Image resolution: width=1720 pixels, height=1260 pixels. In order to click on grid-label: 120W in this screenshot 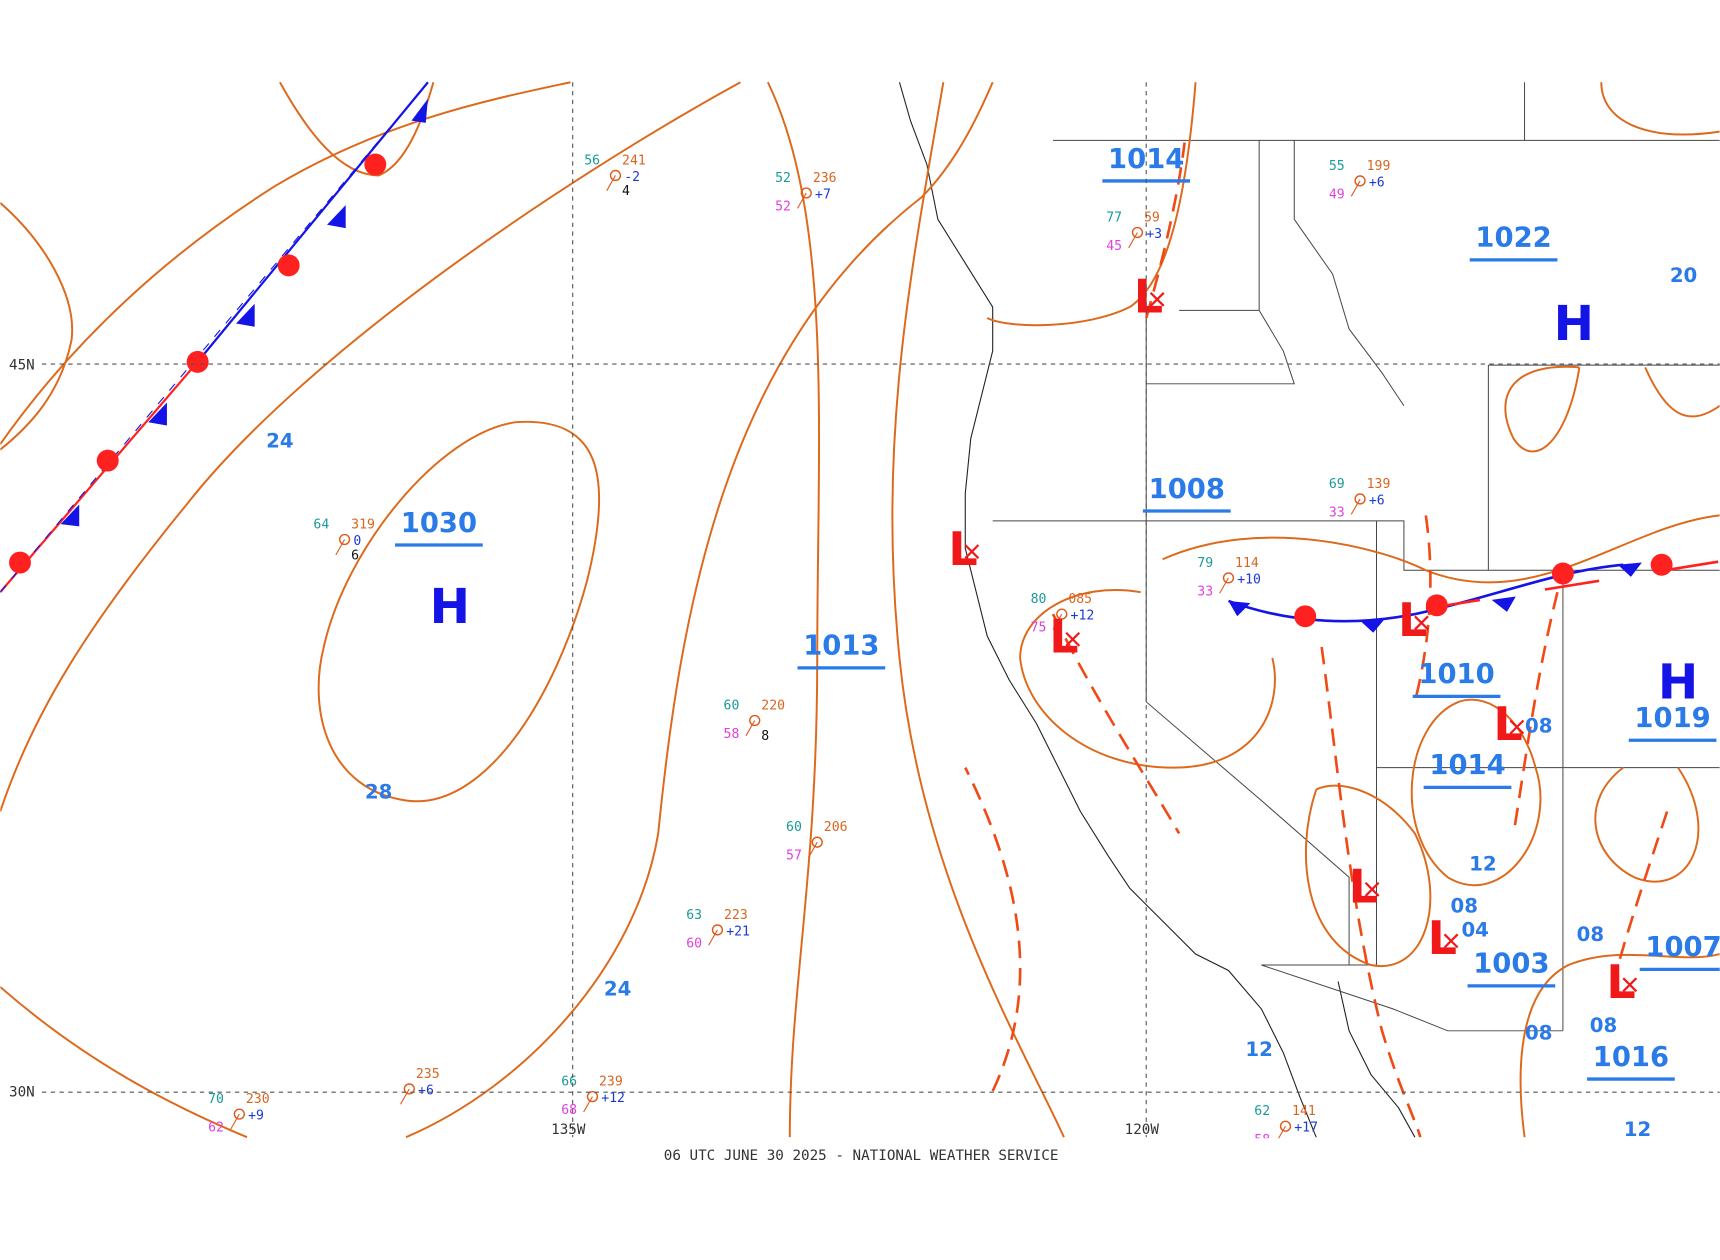, I will do `click(1142, 1130)`.